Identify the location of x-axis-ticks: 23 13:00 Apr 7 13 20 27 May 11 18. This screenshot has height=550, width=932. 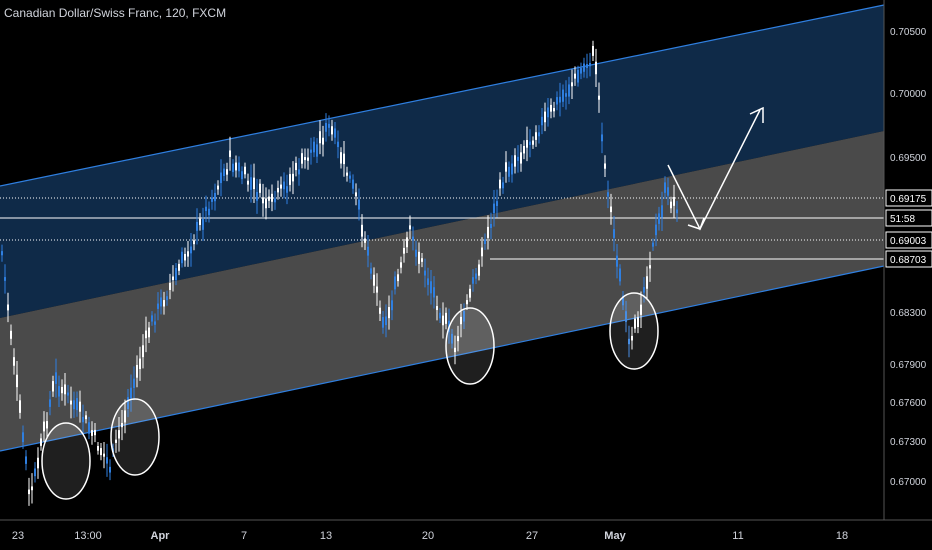
(430, 536).